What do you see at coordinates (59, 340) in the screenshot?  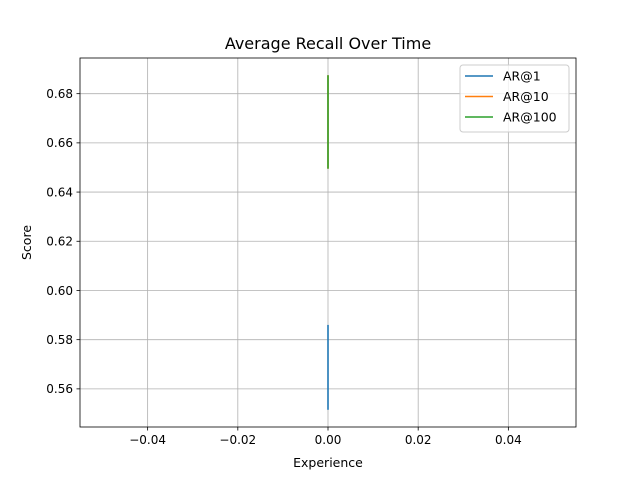 I see `y-tick-label: 0.58` at bounding box center [59, 340].